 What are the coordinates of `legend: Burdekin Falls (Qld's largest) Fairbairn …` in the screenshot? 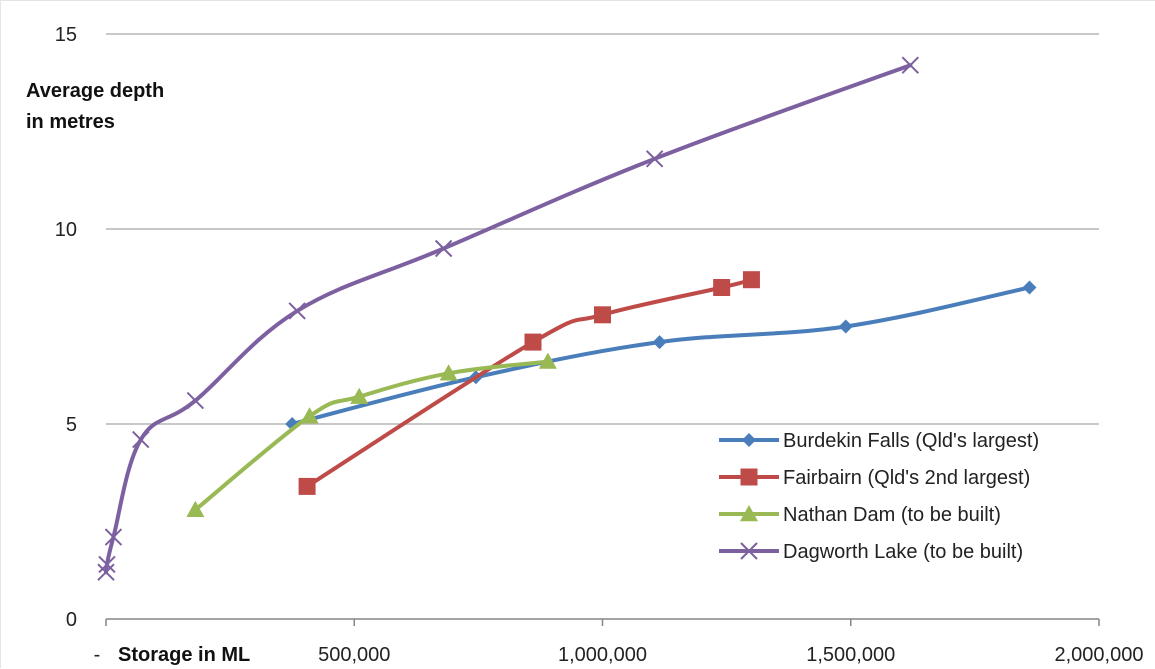 It's located at (879, 496).